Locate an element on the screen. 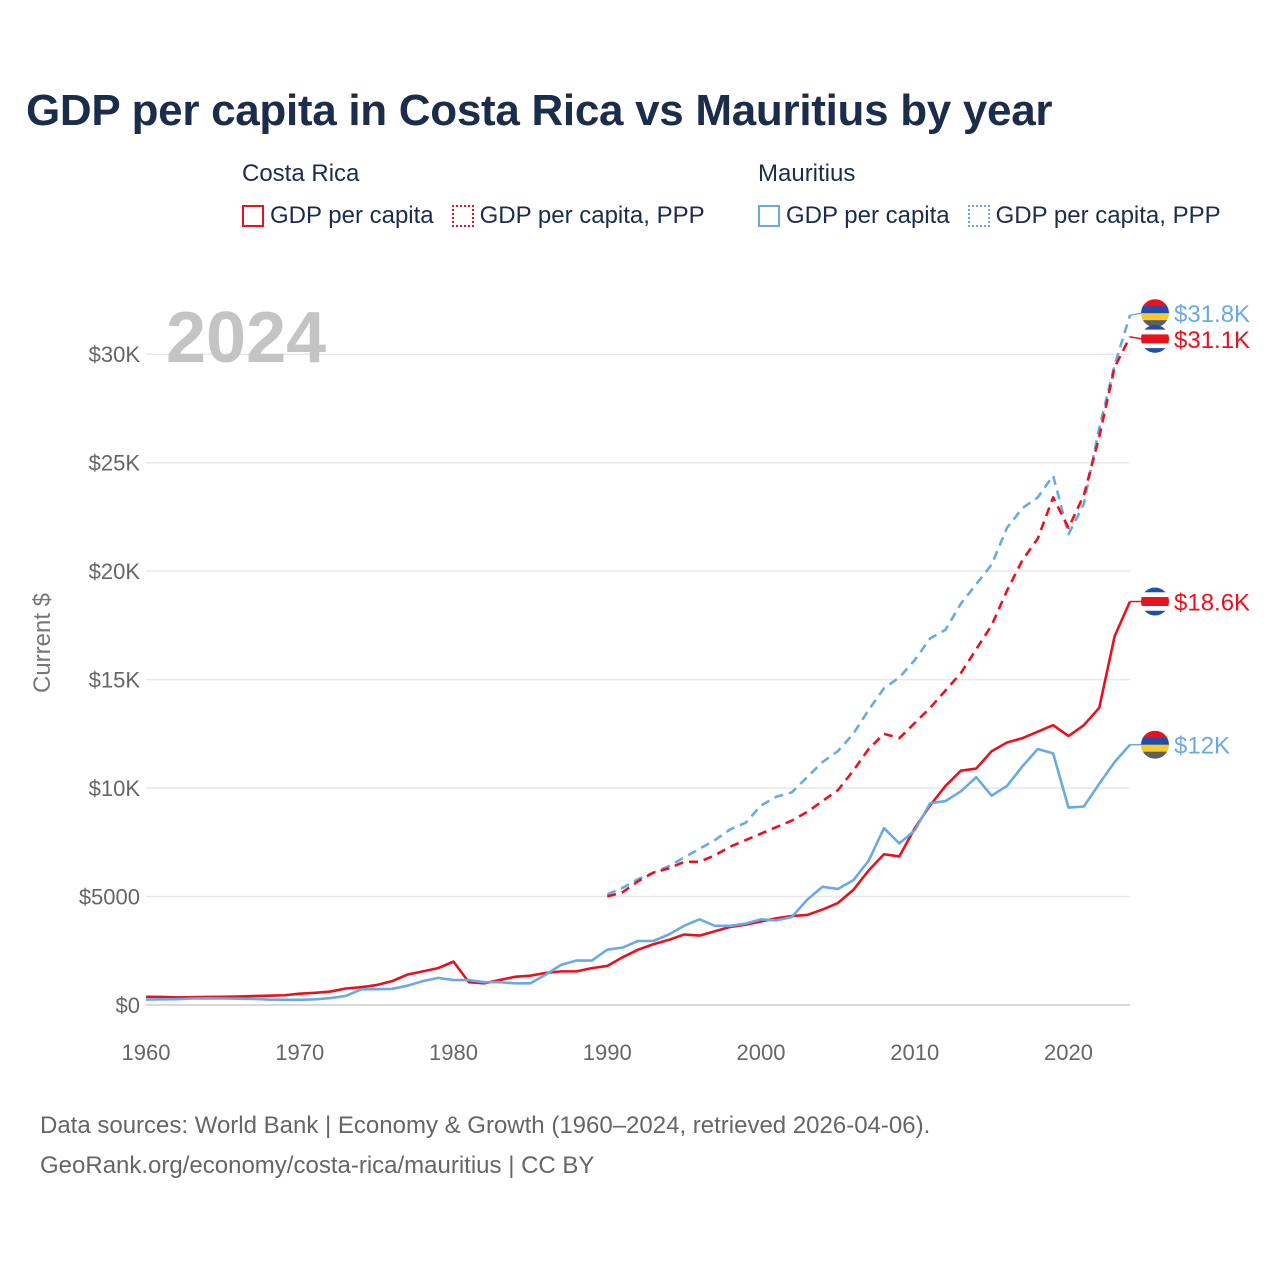 This screenshot has width=1280, height=1280. y-tick-label: $0 is located at coordinates (128, 1005).